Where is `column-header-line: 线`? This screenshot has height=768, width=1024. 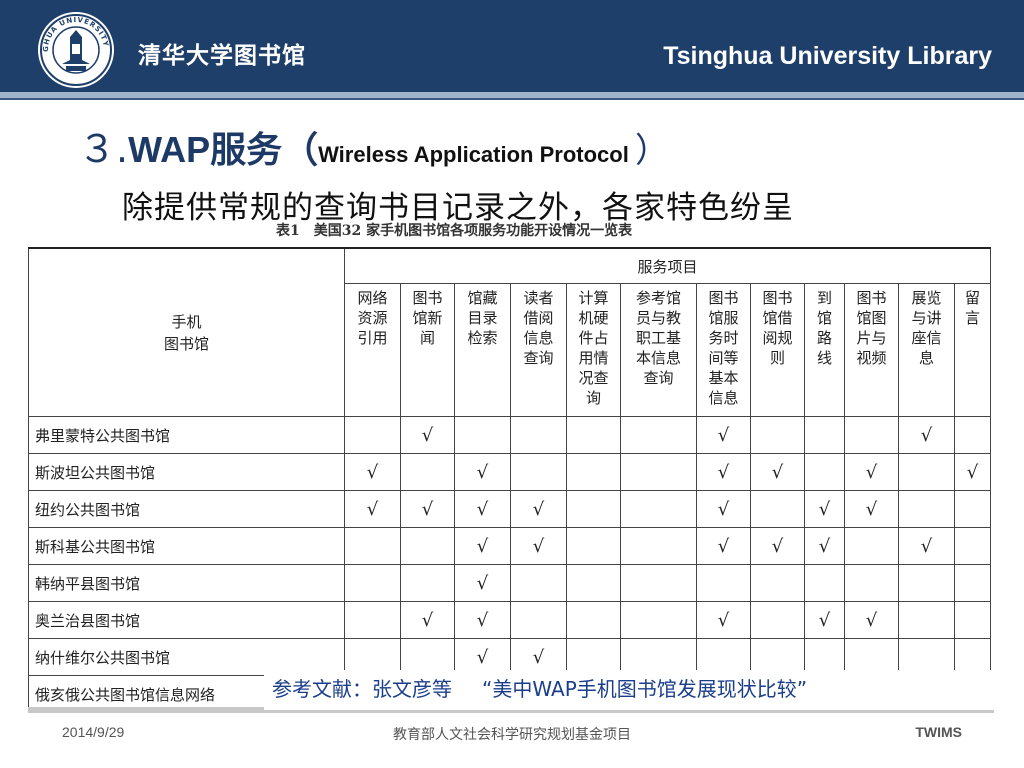 column-header-line: 线 is located at coordinates (824, 358).